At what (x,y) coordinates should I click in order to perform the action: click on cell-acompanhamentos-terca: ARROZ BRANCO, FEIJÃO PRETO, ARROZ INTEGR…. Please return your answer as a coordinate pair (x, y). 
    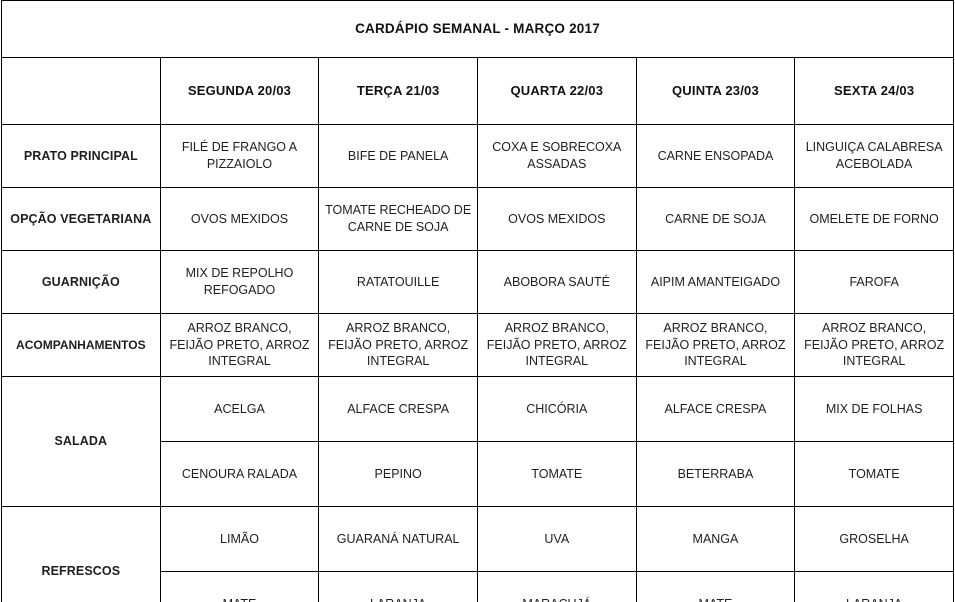
    Looking at the image, I should click on (398, 345).